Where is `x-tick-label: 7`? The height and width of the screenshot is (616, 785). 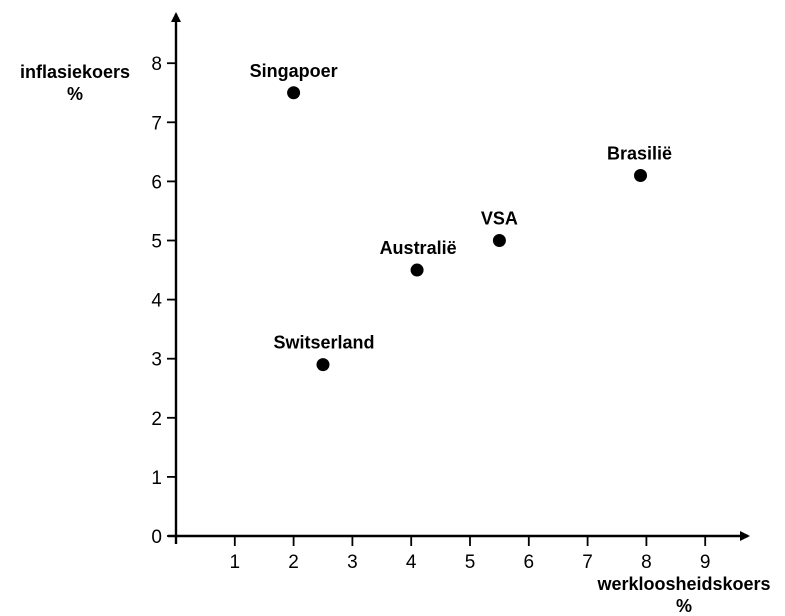 x-tick-label: 7 is located at coordinates (587, 562).